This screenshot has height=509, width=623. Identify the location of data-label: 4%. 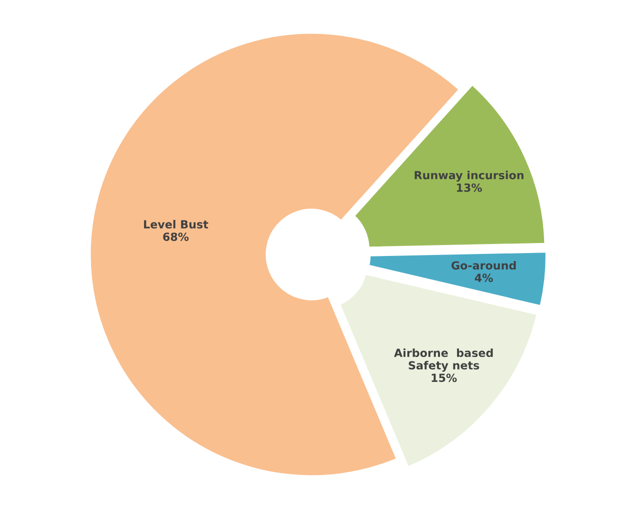
(483, 278).